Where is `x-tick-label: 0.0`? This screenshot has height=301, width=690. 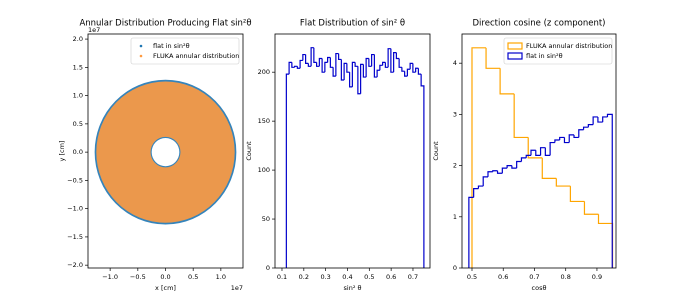
x-tick-label: 0.0 is located at coordinates (165, 277).